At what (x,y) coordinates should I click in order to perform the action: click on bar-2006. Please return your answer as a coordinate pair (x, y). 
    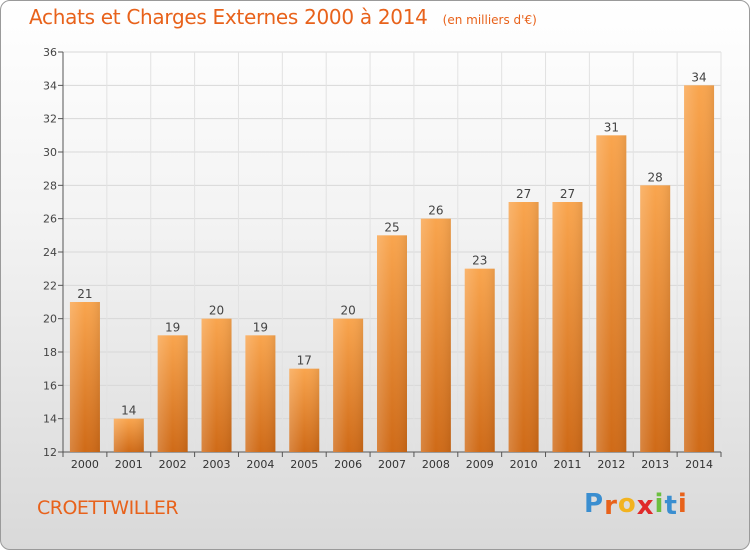
    Looking at the image, I should click on (348, 385).